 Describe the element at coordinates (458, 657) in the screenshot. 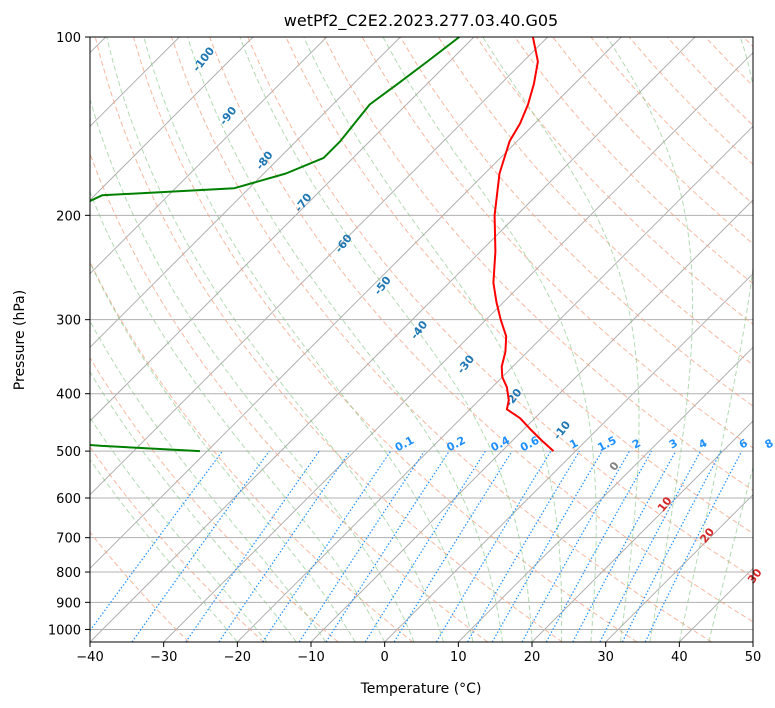

I see `x-tick-label: 10` at that location.